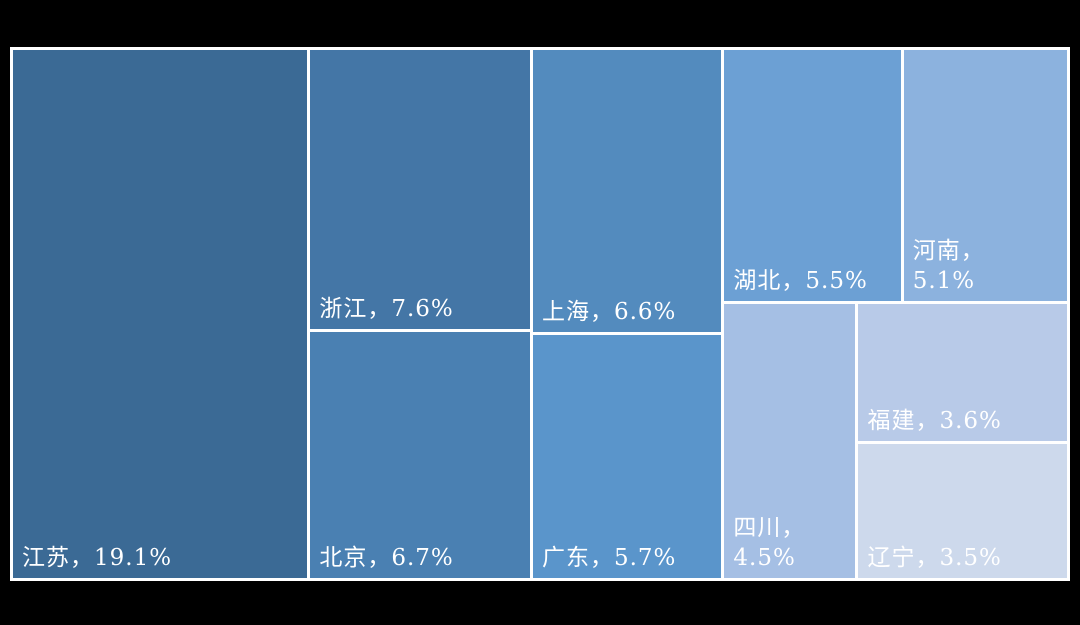 The height and width of the screenshot is (625, 1080). What do you see at coordinates (97, 558) in the screenshot?
I see `treemap-cell-label-jiangsu: 江苏，19.1%` at bounding box center [97, 558].